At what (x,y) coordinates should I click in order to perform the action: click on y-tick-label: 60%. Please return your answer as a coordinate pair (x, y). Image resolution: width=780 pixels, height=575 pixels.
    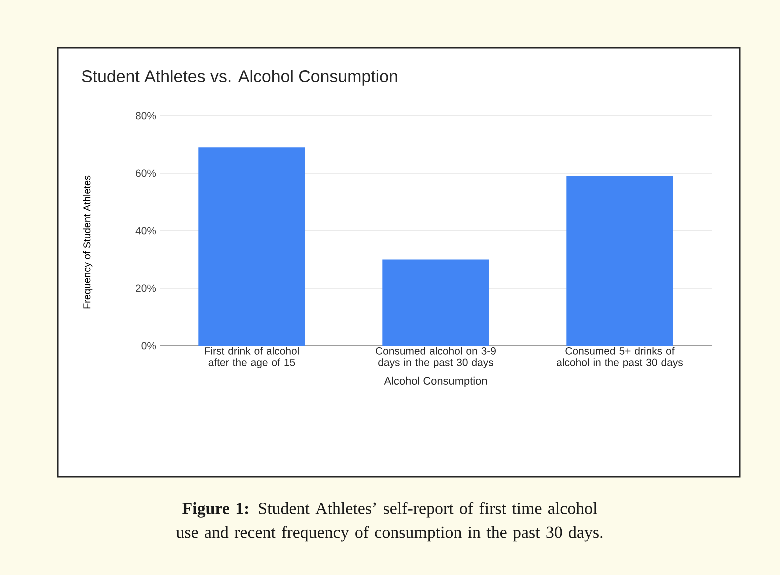
    Looking at the image, I should click on (146, 174).